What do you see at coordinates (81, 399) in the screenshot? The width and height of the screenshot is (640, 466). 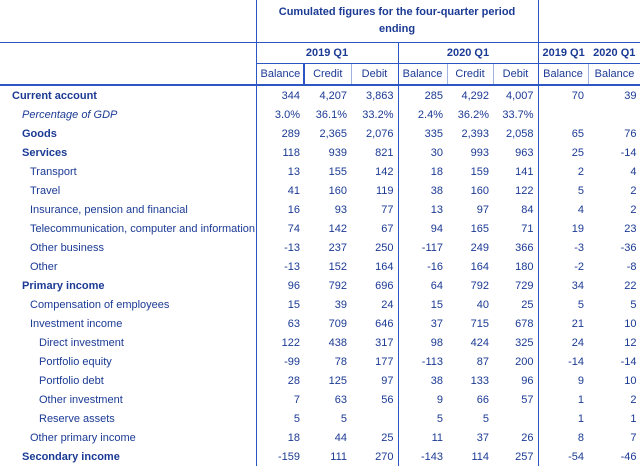 I see `row-label: Other investment` at bounding box center [81, 399].